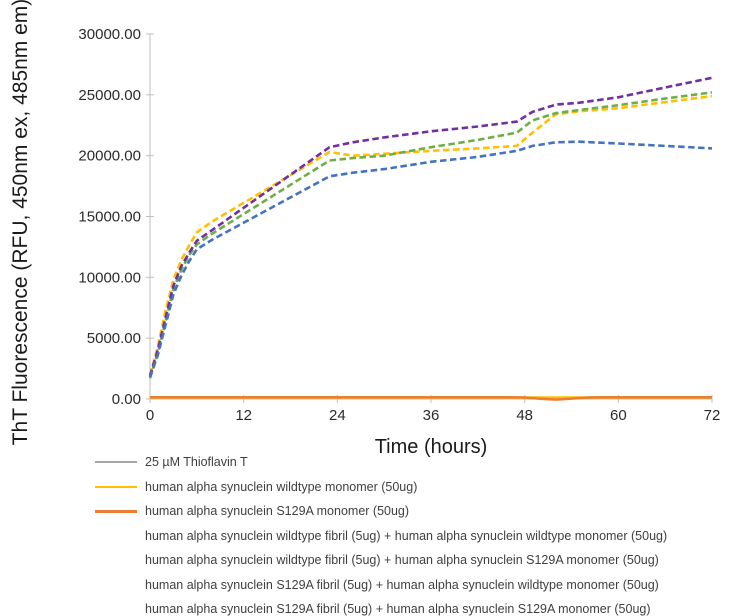 This screenshot has height=616, width=736. What do you see at coordinates (243, 415) in the screenshot?
I see `x-tick-label: 12` at bounding box center [243, 415].